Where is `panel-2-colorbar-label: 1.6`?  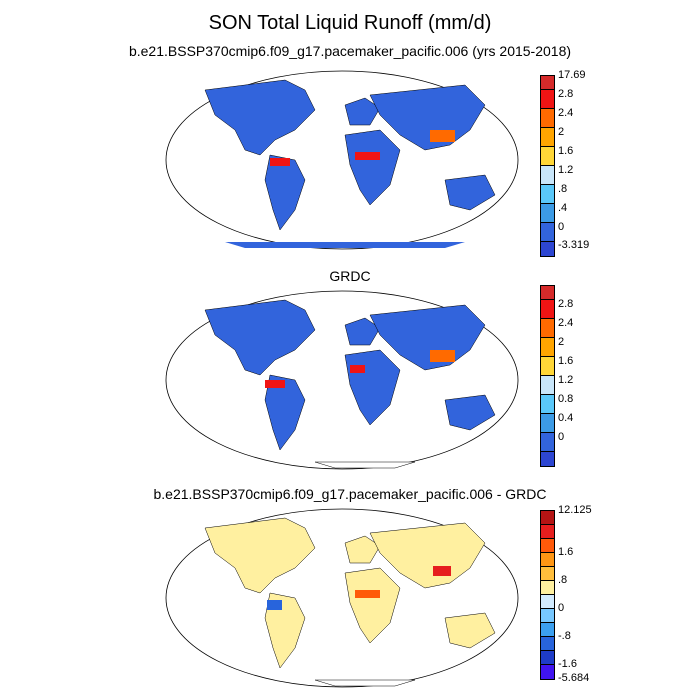
panel-2-colorbar-label: 1.6 is located at coordinates (566, 361).